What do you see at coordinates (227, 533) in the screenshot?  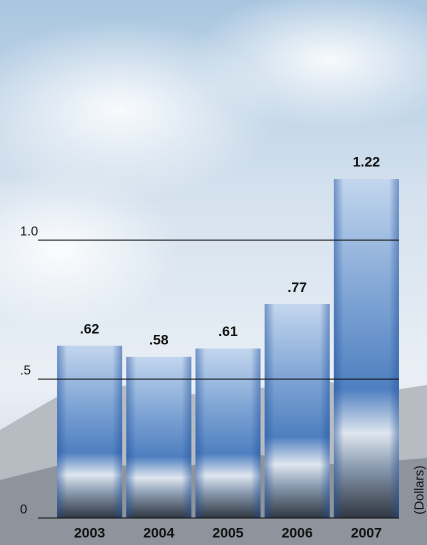 I see `x-tick-label: 2005` at bounding box center [227, 533].